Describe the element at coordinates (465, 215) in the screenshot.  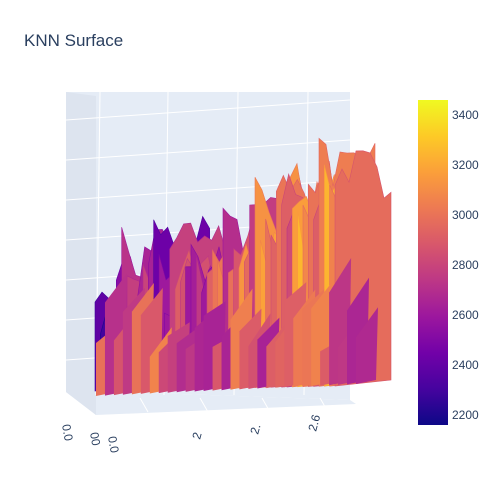
I see `colorbar-tick-label: 3000` at that location.